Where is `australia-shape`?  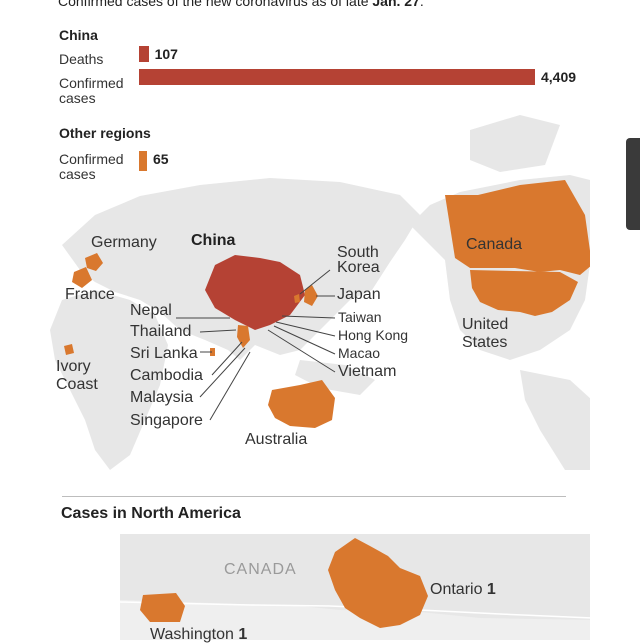
australia-shape is located at coordinates (301, 404).